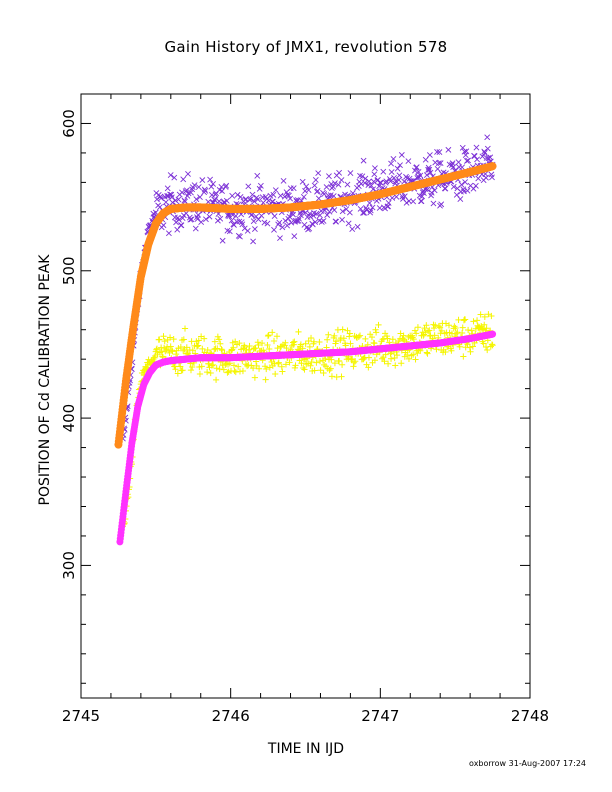  What do you see at coordinates (69, 270) in the screenshot?
I see `y-tick-label: 500` at bounding box center [69, 270].